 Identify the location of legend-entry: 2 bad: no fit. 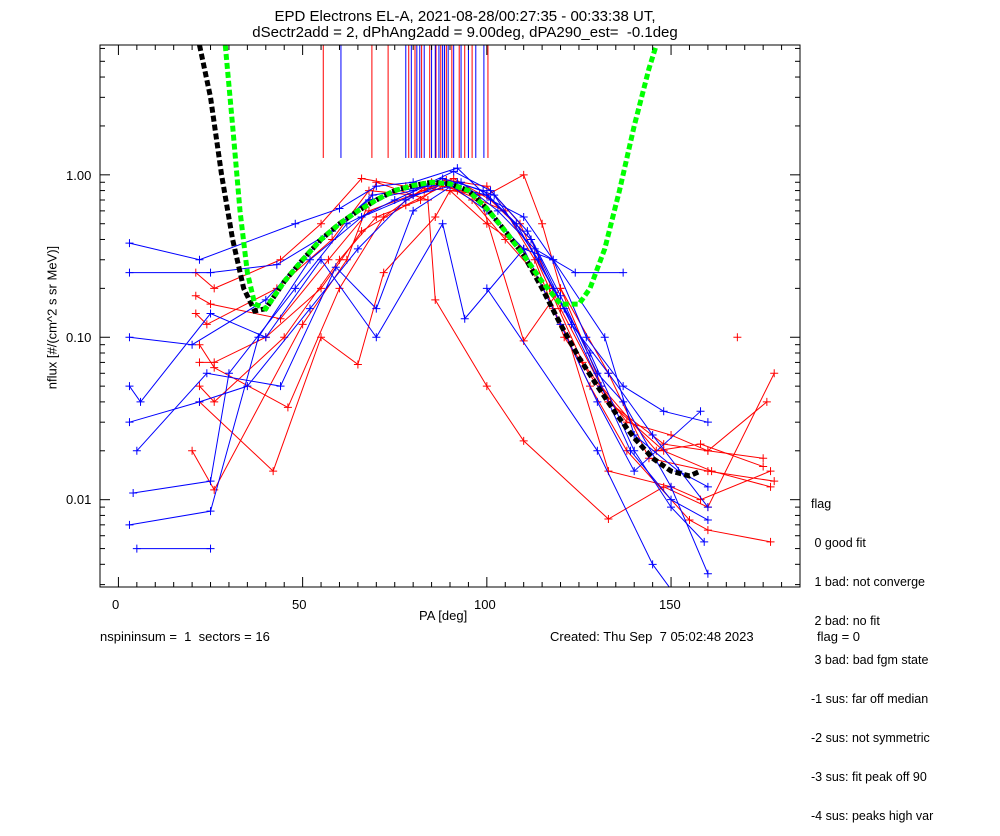
(845, 621).